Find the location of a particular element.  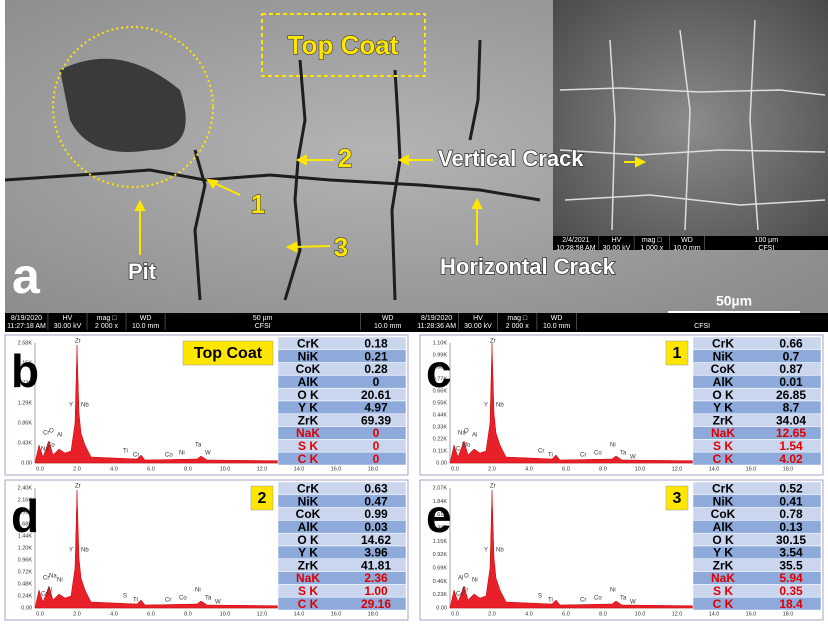

tag-box is located at coordinates (677, 353).